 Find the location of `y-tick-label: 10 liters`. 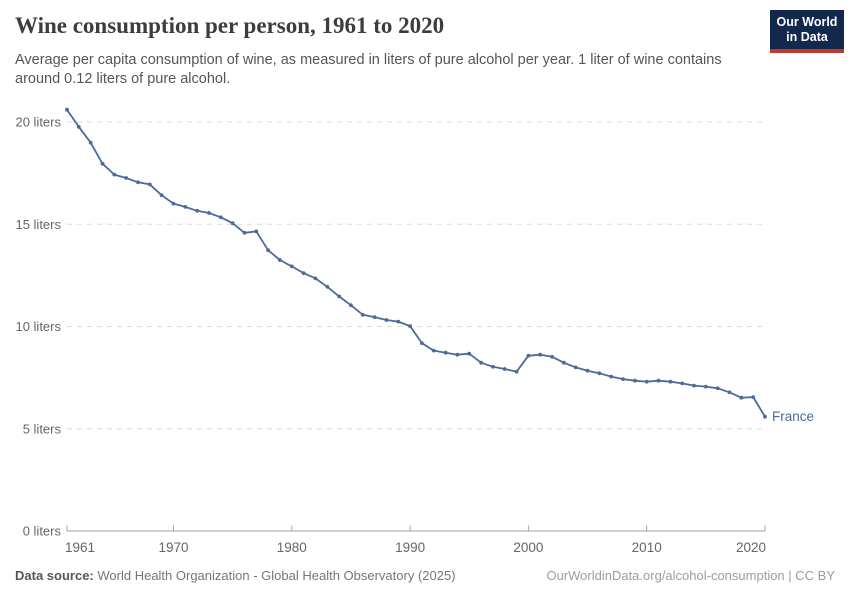

y-tick-label: 10 liters is located at coordinates (38, 326).